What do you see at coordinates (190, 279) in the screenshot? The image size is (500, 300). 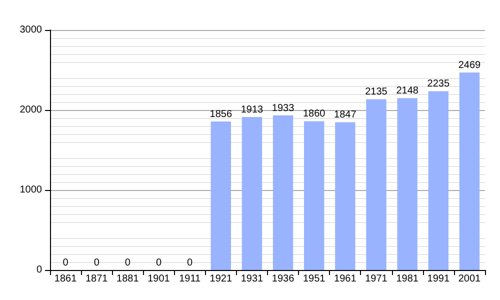 I see `x-tick-label: 1911` at bounding box center [190, 279].